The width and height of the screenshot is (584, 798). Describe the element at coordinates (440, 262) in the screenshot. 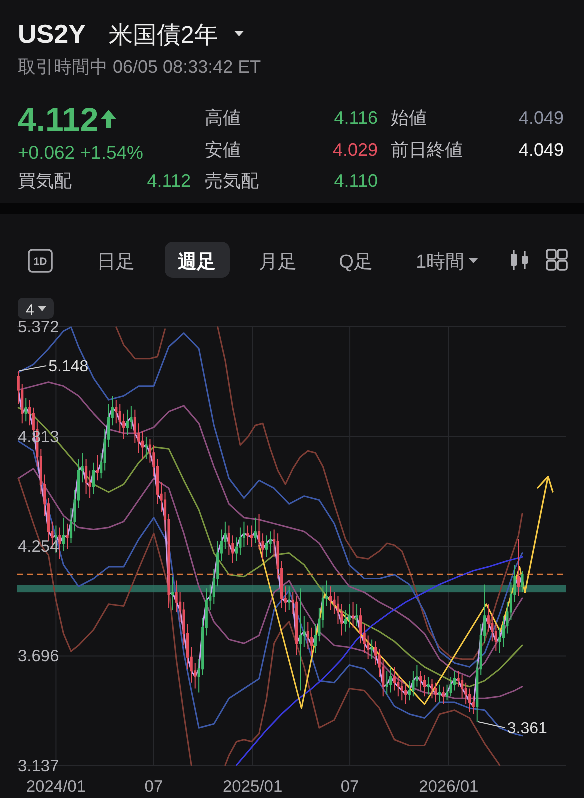

I see `text: 1時間` at that location.